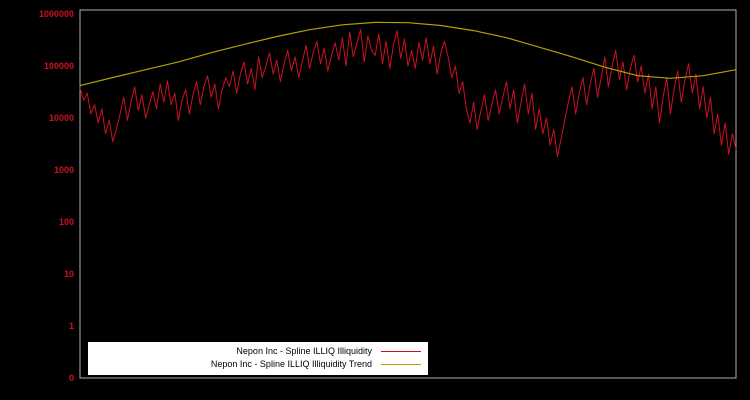  Describe the element at coordinates (64, 170) in the screenshot. I see `y-axis-tick-label: 1000` at that location.